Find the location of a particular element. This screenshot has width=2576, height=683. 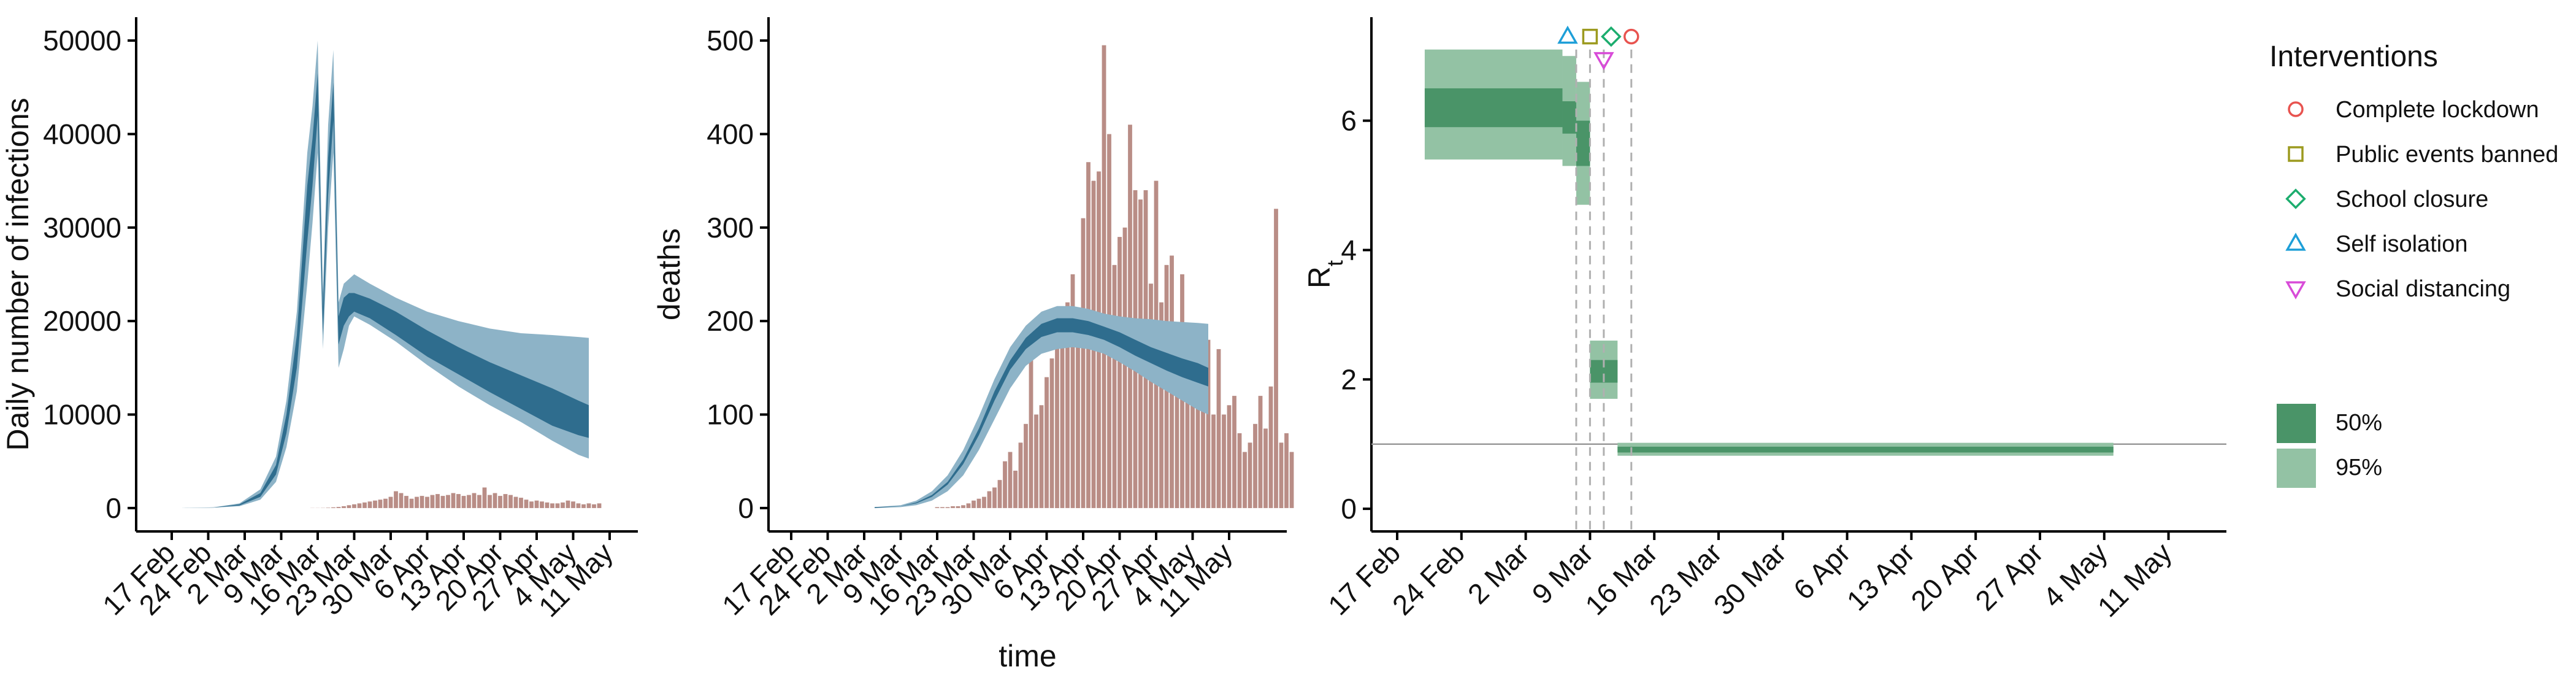

y-axis-title: Daily number of infections is located at coordinates (18, 274).